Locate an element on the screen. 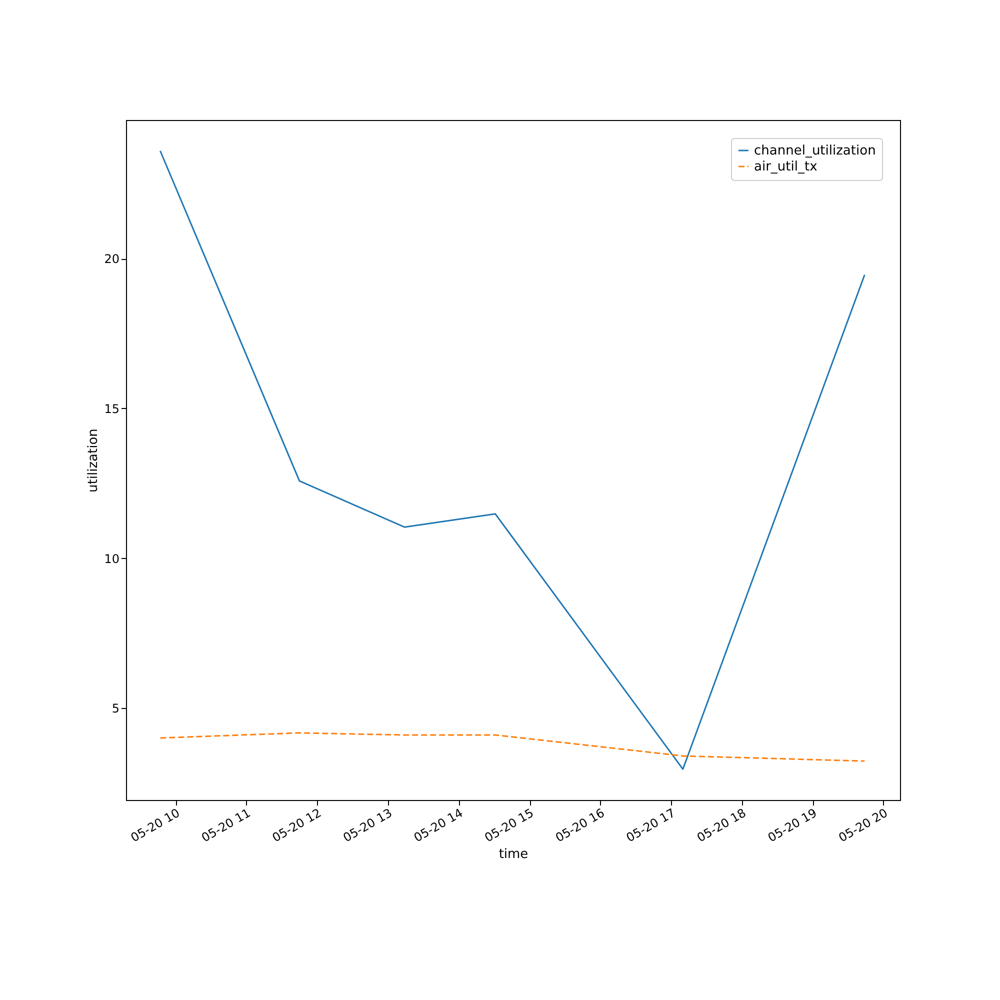  y-tick-label: 20 is located at coordinates (112, 259).